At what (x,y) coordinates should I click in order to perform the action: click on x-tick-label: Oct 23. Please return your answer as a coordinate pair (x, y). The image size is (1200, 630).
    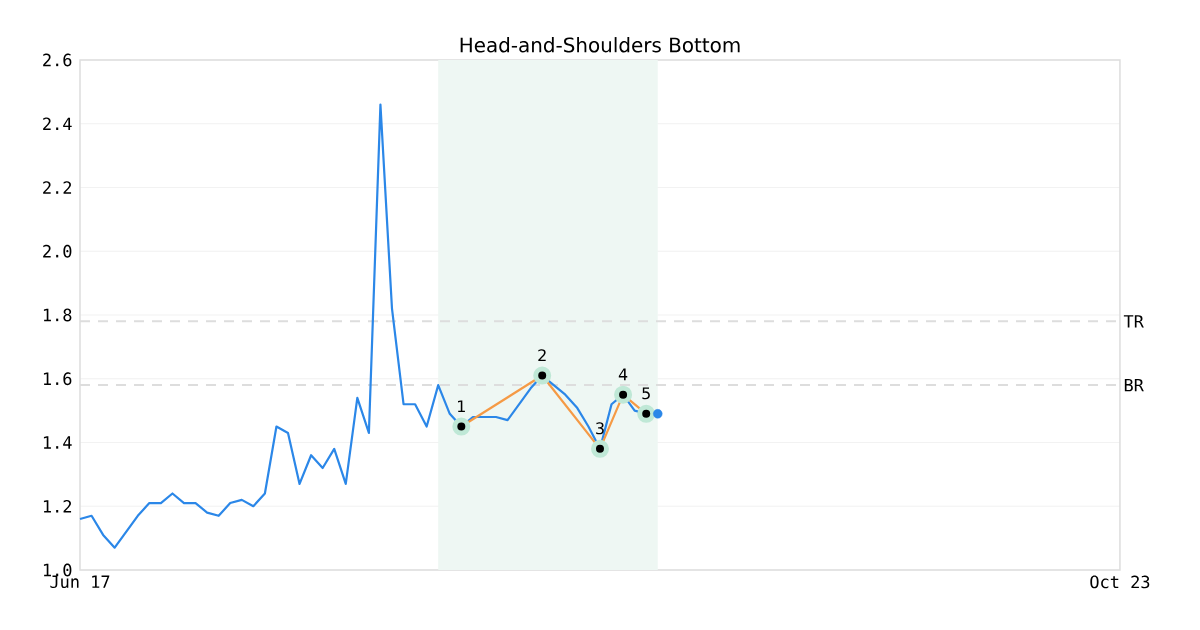
    Looking at the image, I should click on (1120, 582).